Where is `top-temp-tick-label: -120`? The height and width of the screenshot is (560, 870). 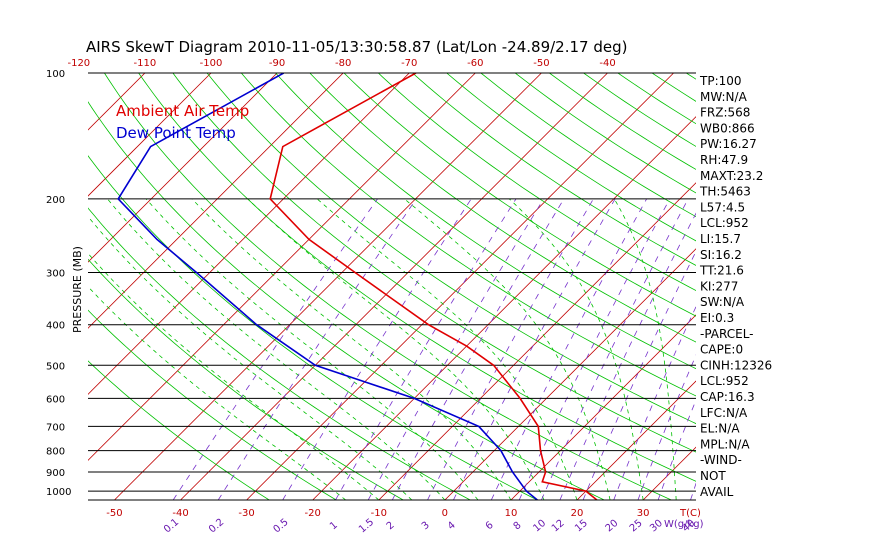
top-temp-tick-label: -120 is located at coordinates (78, 63).